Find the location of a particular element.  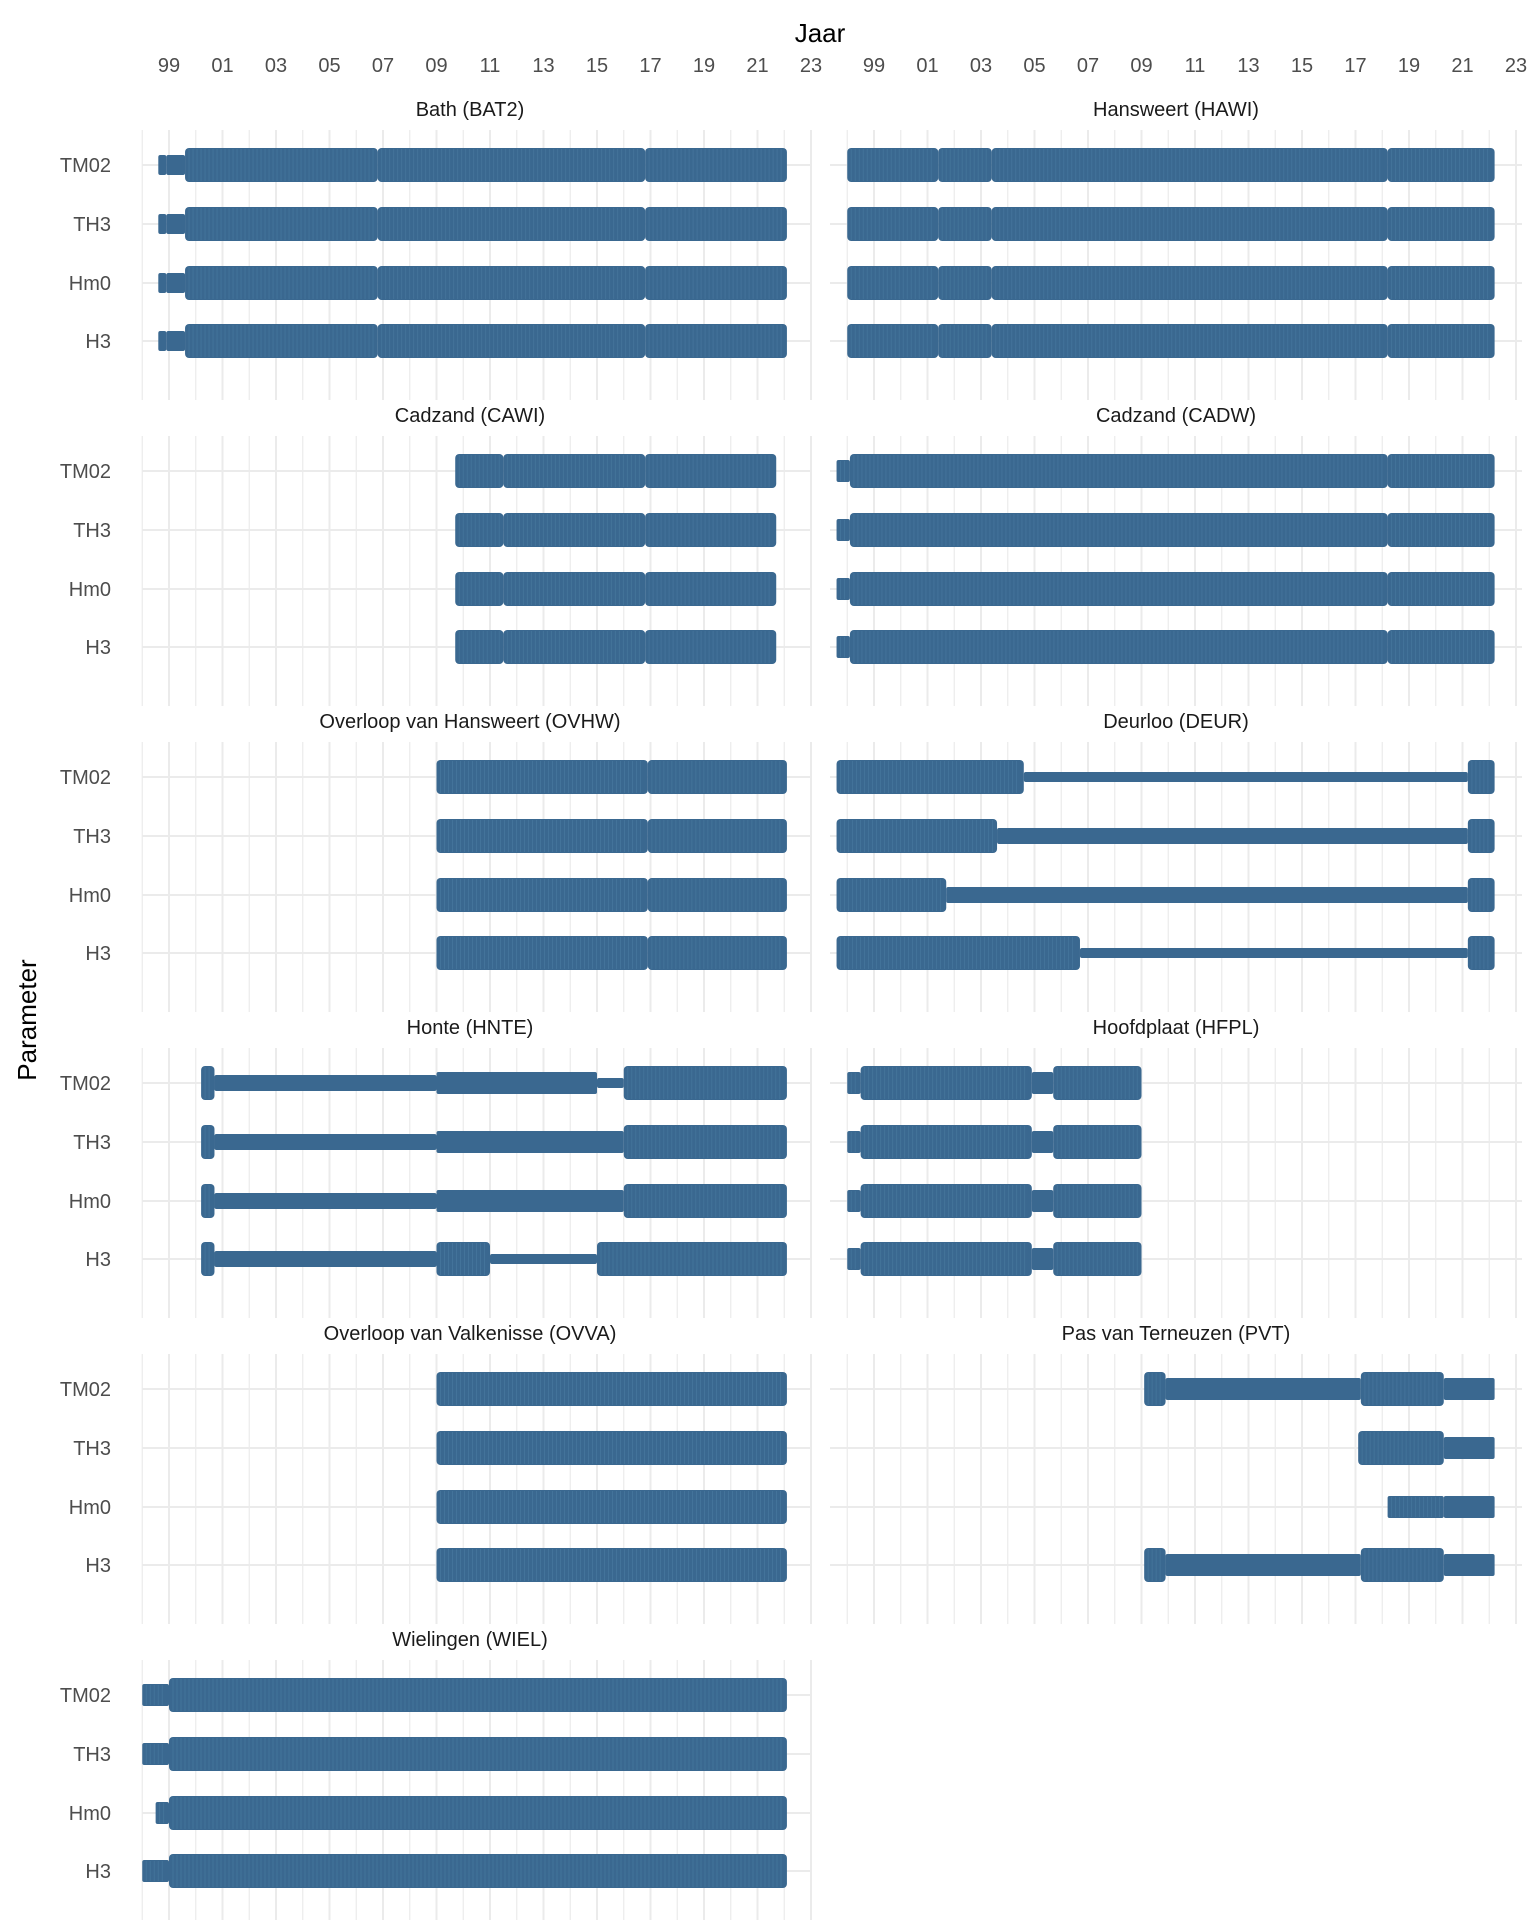

facet-panel: Wielingen (WIEL) TM02 TH3 Hm0 H3 is located at coordinates (436, 1774).